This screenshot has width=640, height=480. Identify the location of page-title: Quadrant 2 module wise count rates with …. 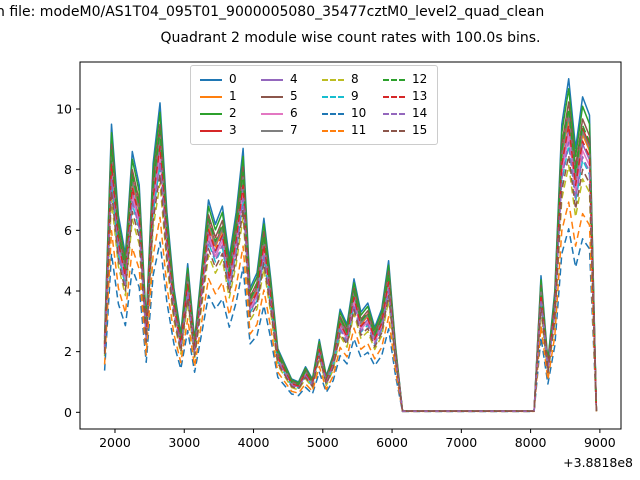
(350, 38).